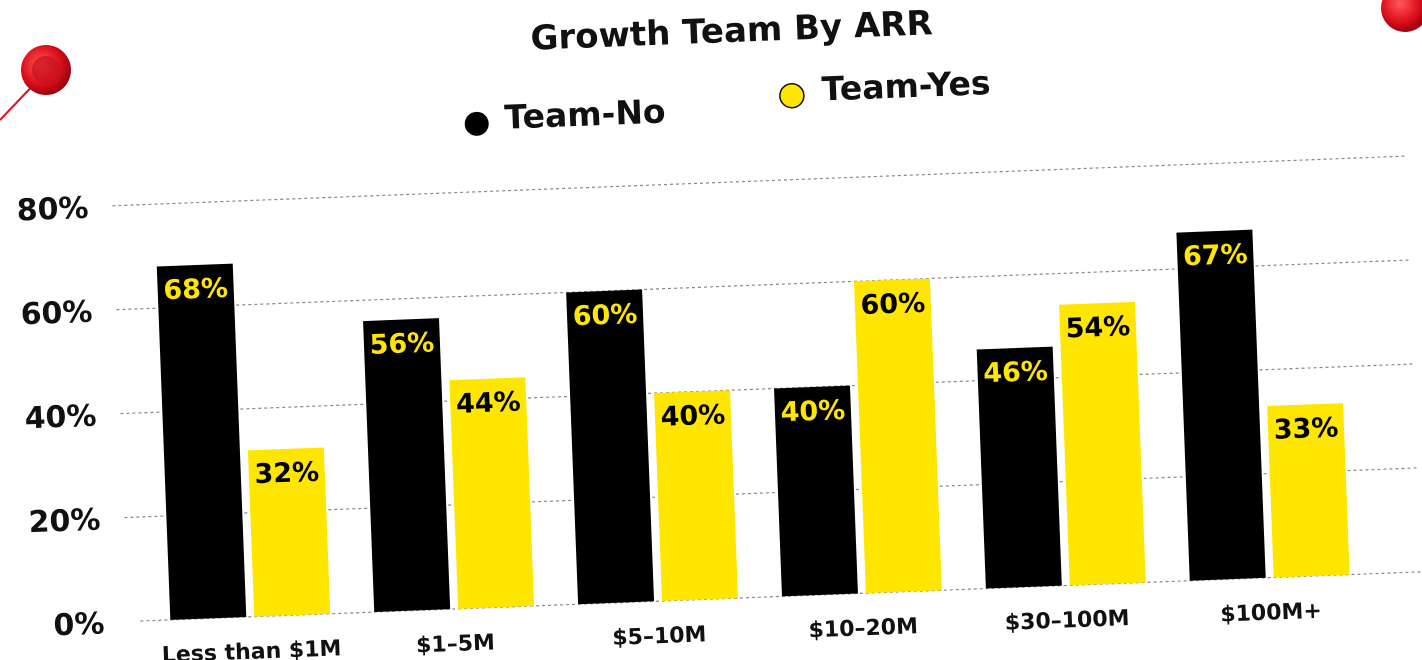  I want to click on x-category-label: $30–100M, so click(1067, 621).